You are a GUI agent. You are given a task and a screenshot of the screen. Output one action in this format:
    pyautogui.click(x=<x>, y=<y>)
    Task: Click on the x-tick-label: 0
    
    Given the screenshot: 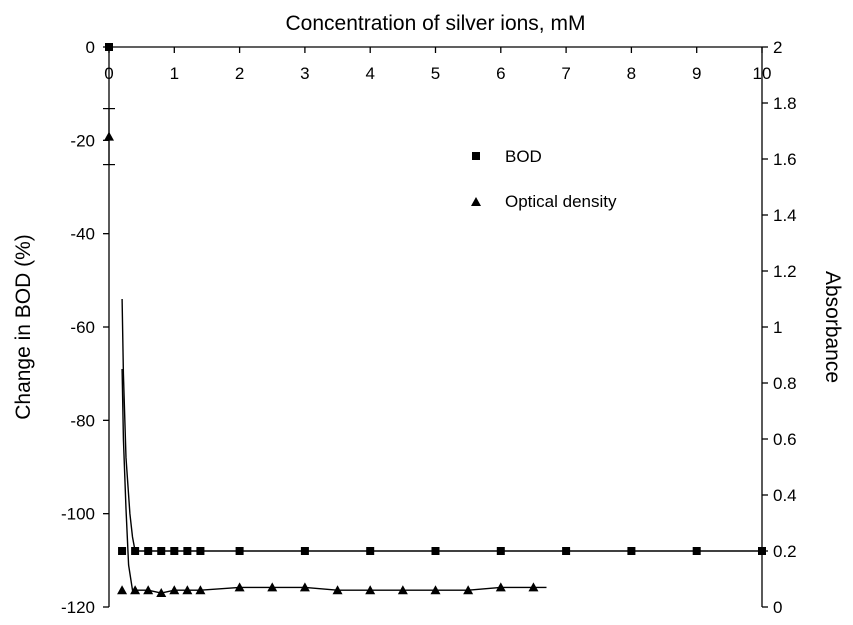 What is the action you would take?
    pyautogui.click(x=108, y=73)
    